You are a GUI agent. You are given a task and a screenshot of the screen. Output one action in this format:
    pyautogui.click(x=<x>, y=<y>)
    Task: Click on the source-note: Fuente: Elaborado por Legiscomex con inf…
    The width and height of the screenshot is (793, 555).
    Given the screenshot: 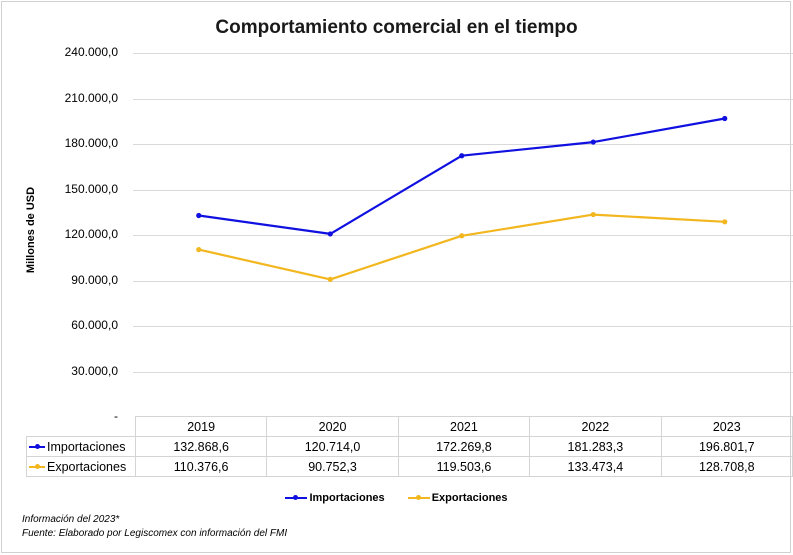 What is the action you would take?
    pyautogui.click(x=155, y=533)
    